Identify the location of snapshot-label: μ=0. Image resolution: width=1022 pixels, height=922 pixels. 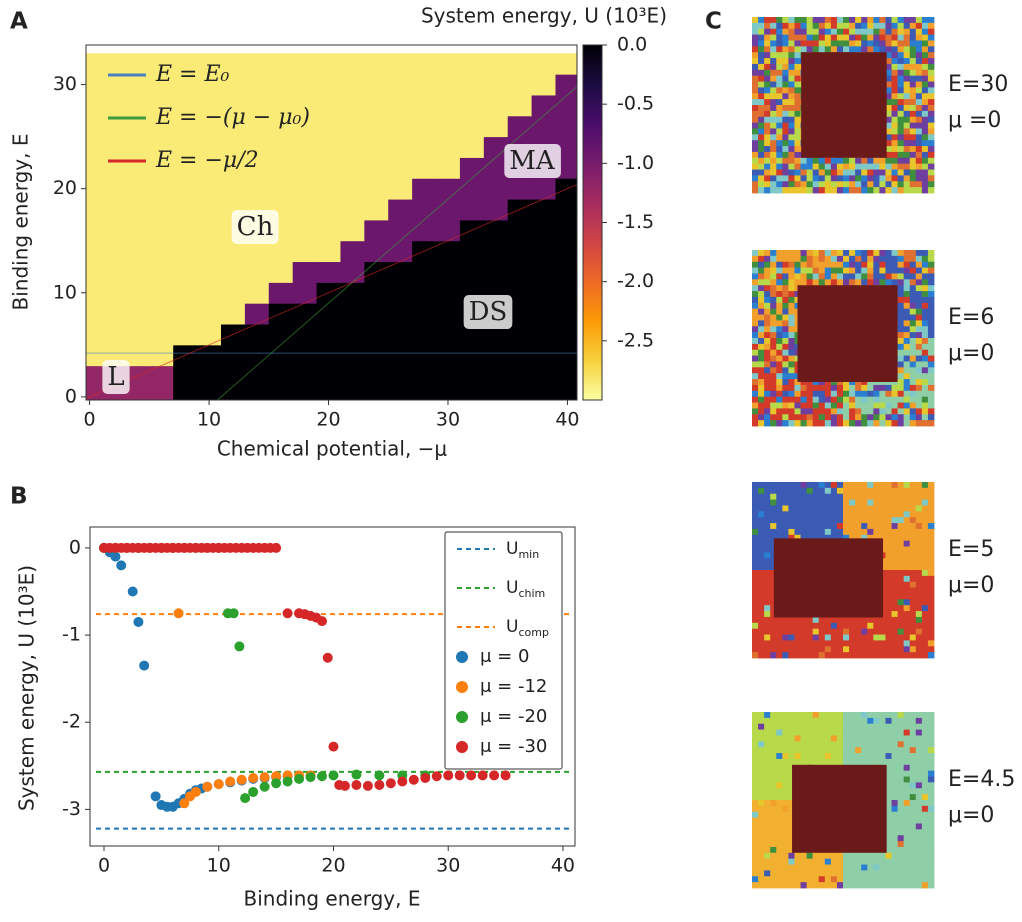
(971, 815).